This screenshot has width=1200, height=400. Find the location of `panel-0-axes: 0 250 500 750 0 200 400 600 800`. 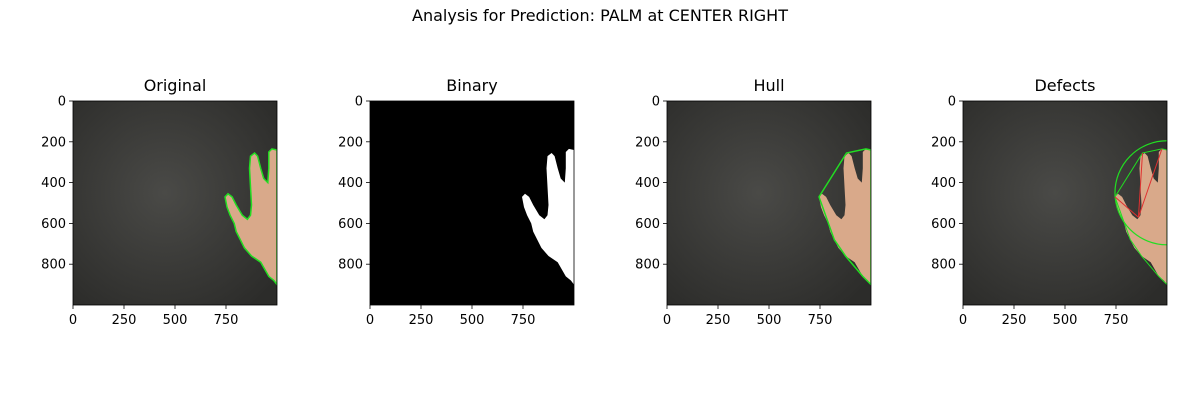

panel-0-axes: 0 250 500 750 0 200 400 600 800 is located at coordinates (159, 211).